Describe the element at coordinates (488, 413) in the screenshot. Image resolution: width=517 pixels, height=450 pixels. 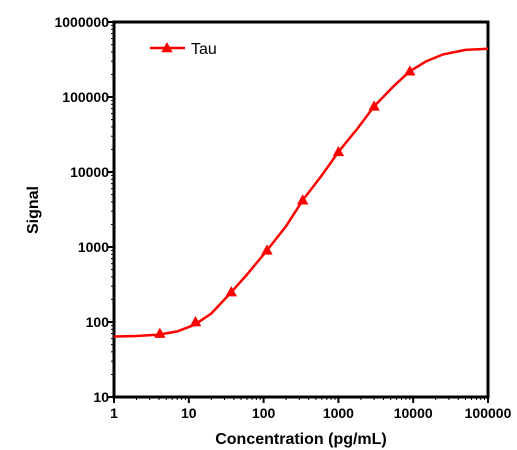
I see `x-tick-label: 100000` at that location.